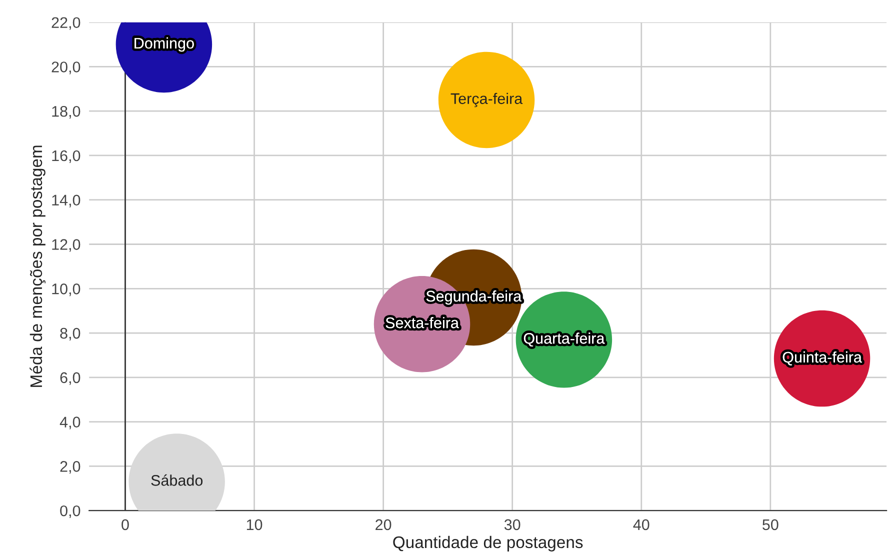 Image resolution: width=891 pixels, height=558 pixels. I want to click on x-tick-label: 10, so click(254, 524).